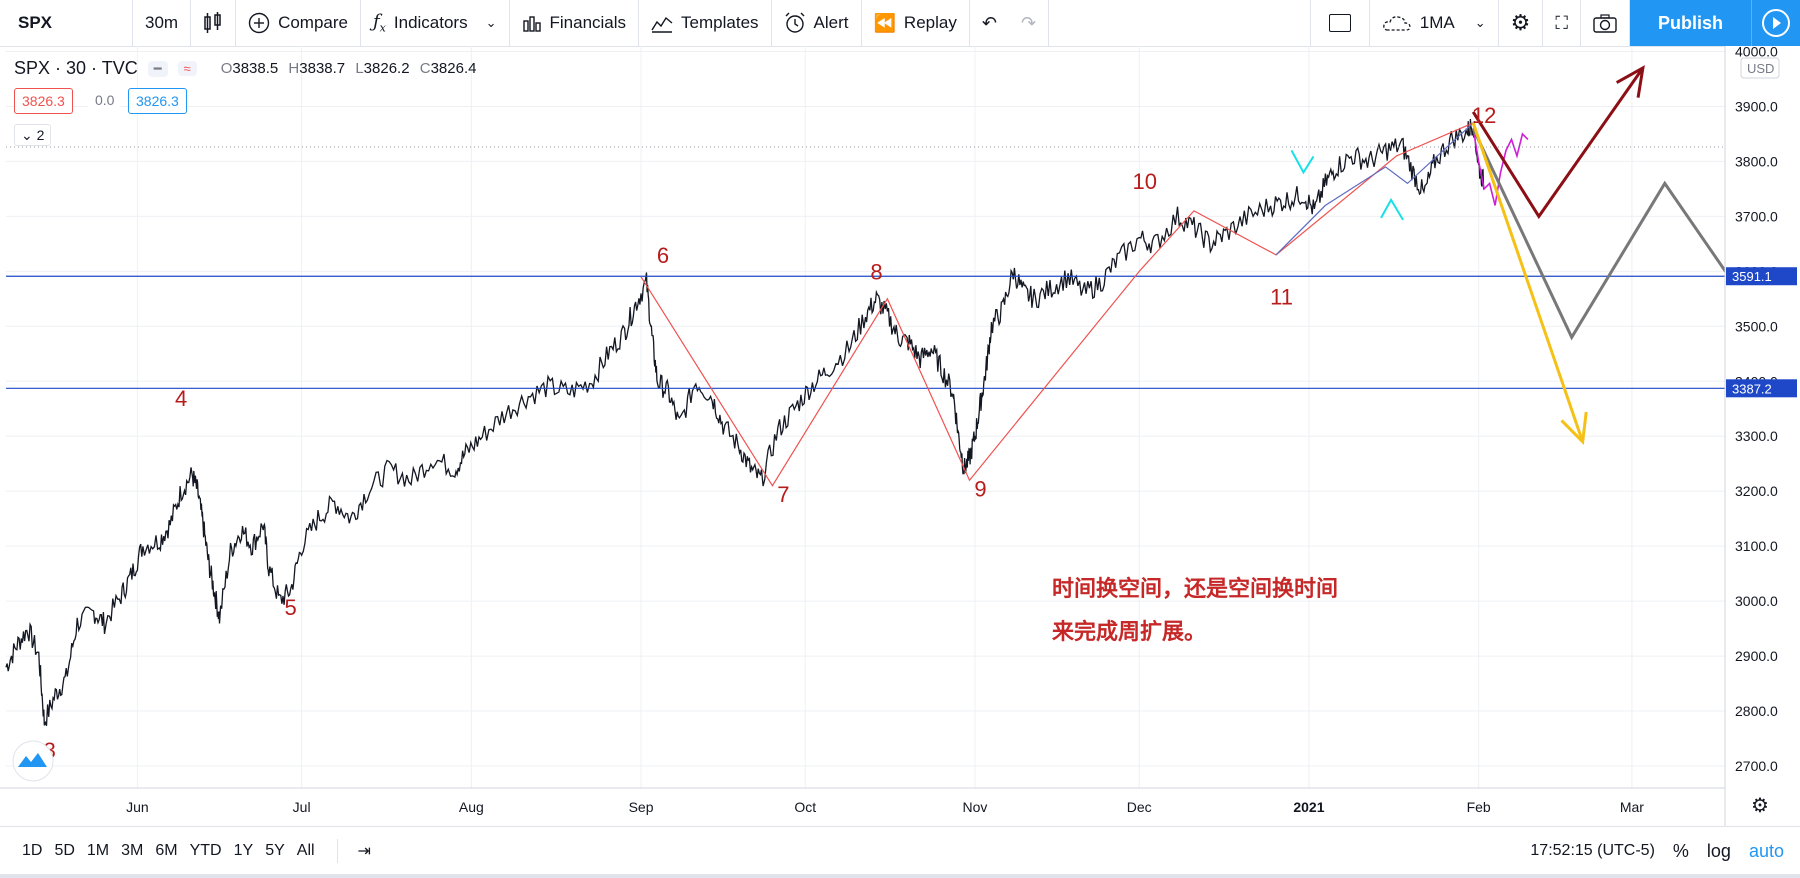 The image size is (1800, 878). What do you see at coordinates (1762, 417) in the screenshot?
I see `price-axis-bg` at bounding box center [1762, 417].